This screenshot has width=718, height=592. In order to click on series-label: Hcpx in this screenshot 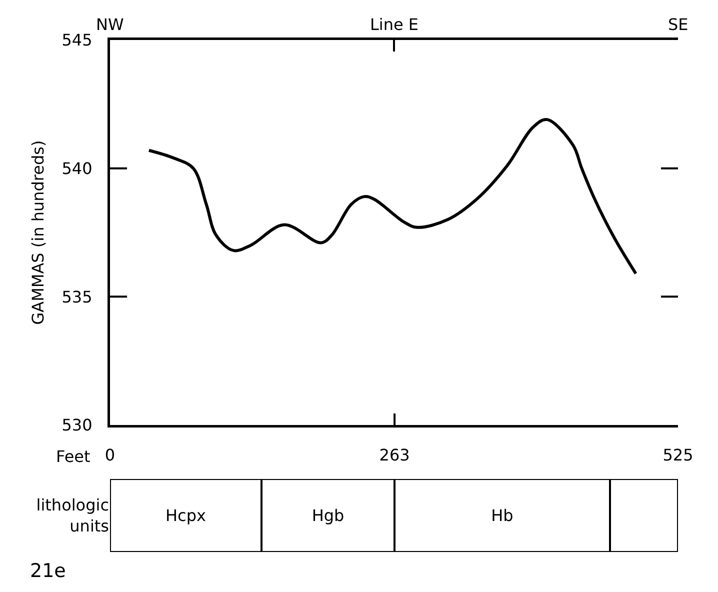, I will do `click(186, 515)`.